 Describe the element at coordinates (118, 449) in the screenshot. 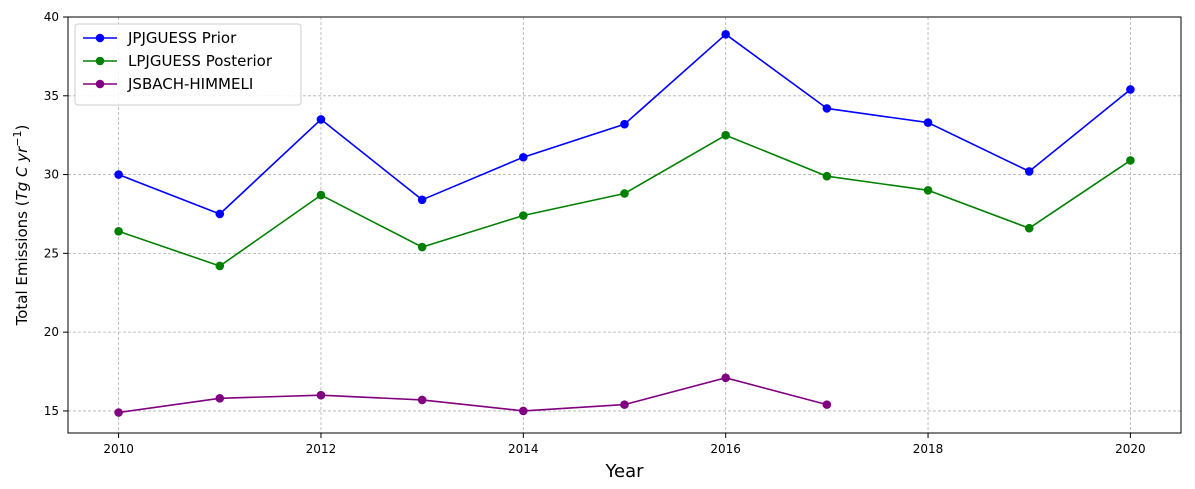

I see `x-tick-label: 2010` at that location.